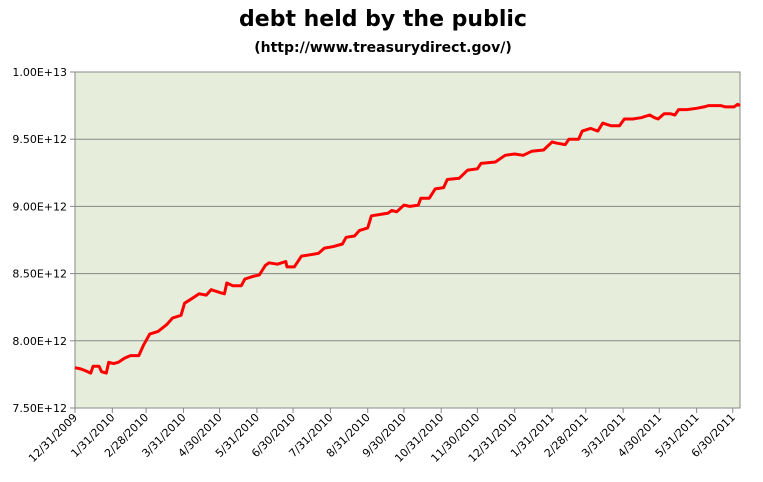 The height and width of the screenshot is (482, 763). I want to click on chart-title: debt held by the public, so click(383, 19).